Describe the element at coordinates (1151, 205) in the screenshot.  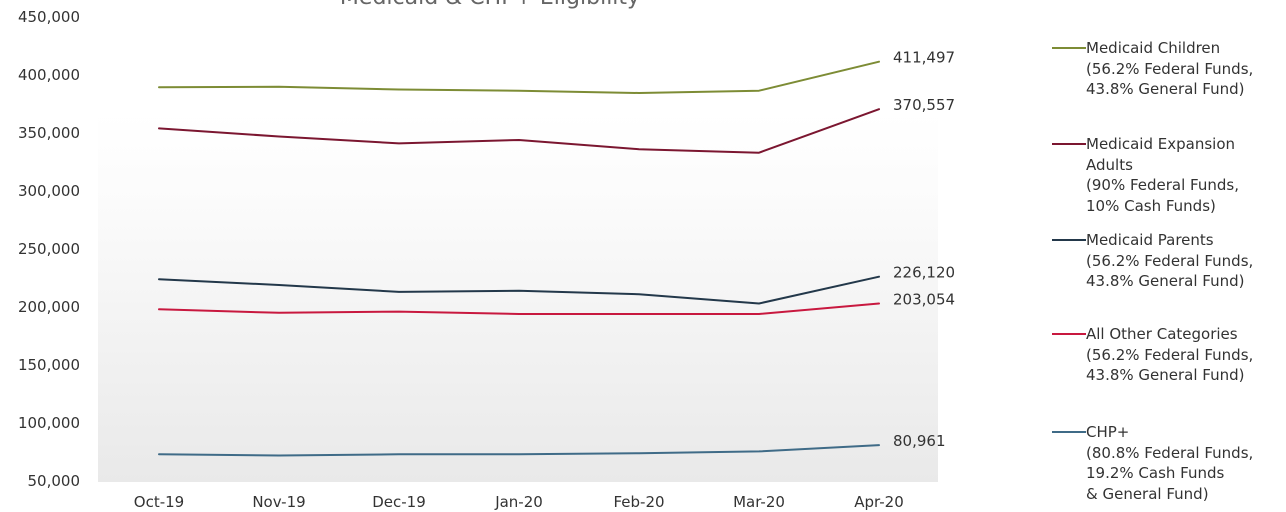
I see `legend-label-line: 10% Cash Funds)` at that location.